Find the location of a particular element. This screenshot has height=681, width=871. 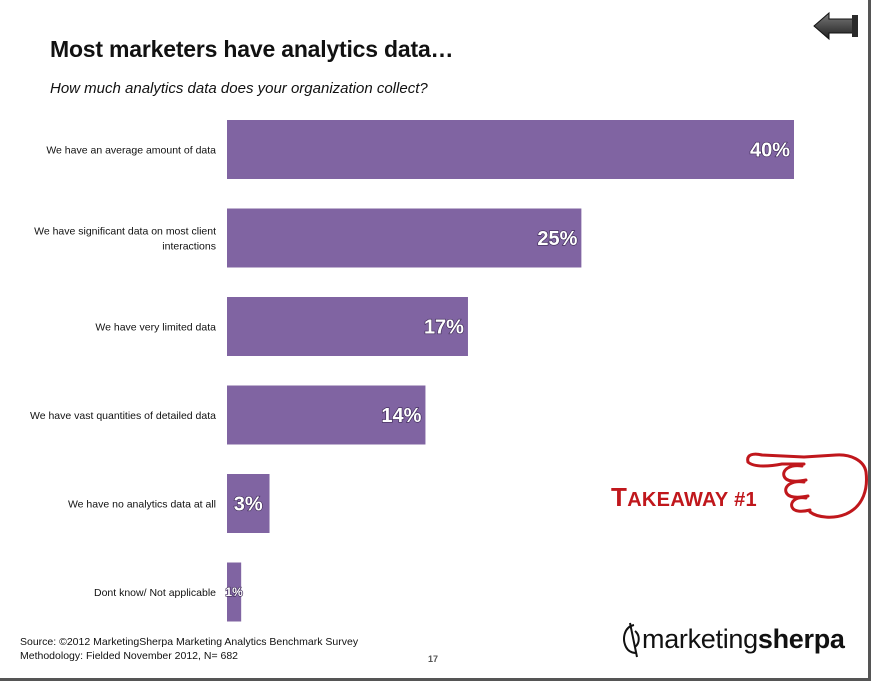

category-label-3: We have vast quantities of detailed data is located at coordinates (123, 416).